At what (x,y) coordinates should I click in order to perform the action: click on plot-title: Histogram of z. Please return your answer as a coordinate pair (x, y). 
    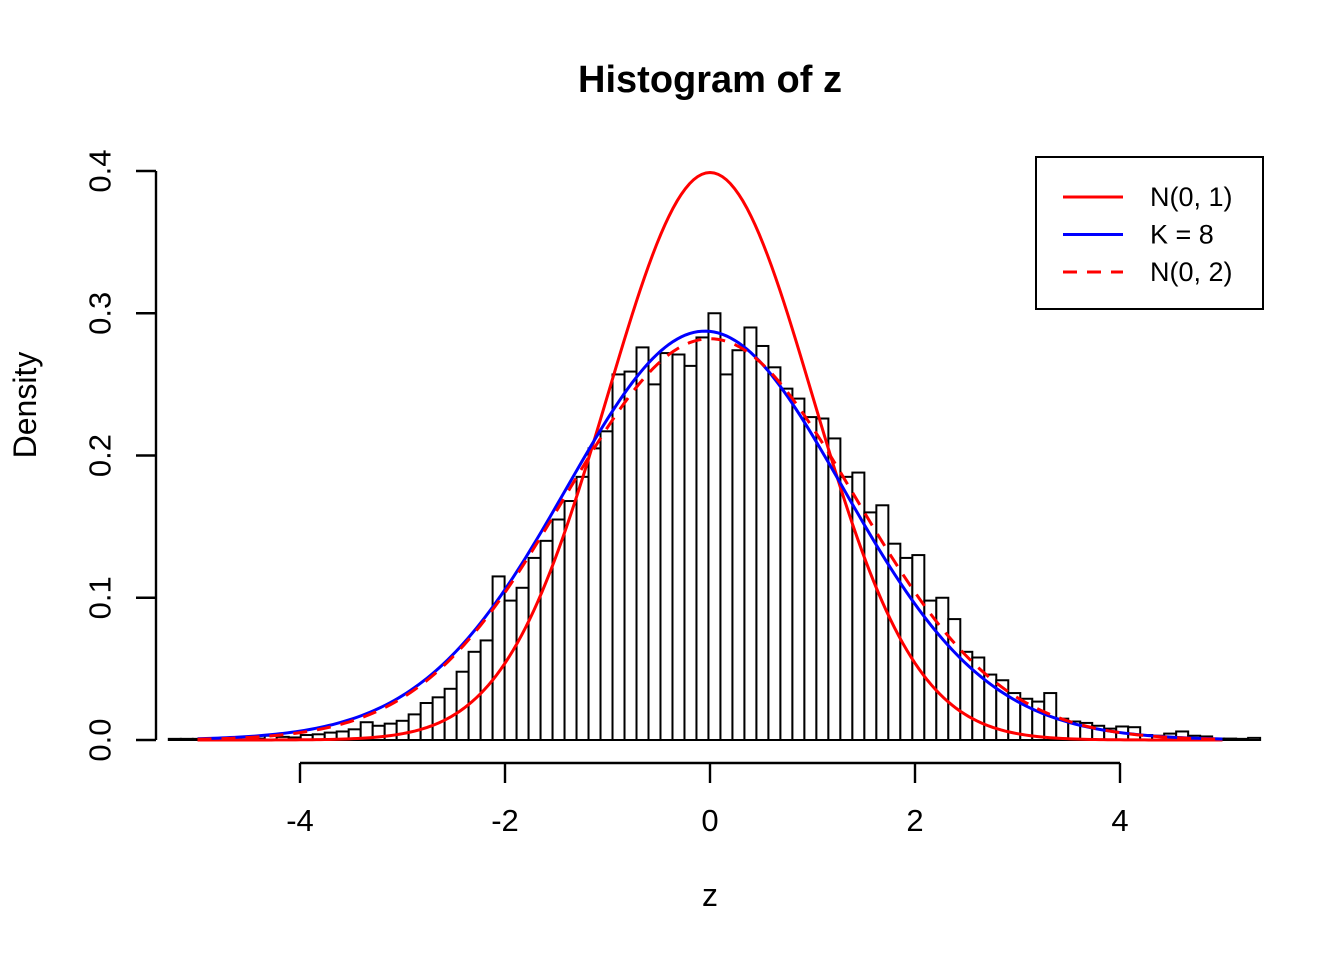
    Looking at the image, I should click on (710, 80).